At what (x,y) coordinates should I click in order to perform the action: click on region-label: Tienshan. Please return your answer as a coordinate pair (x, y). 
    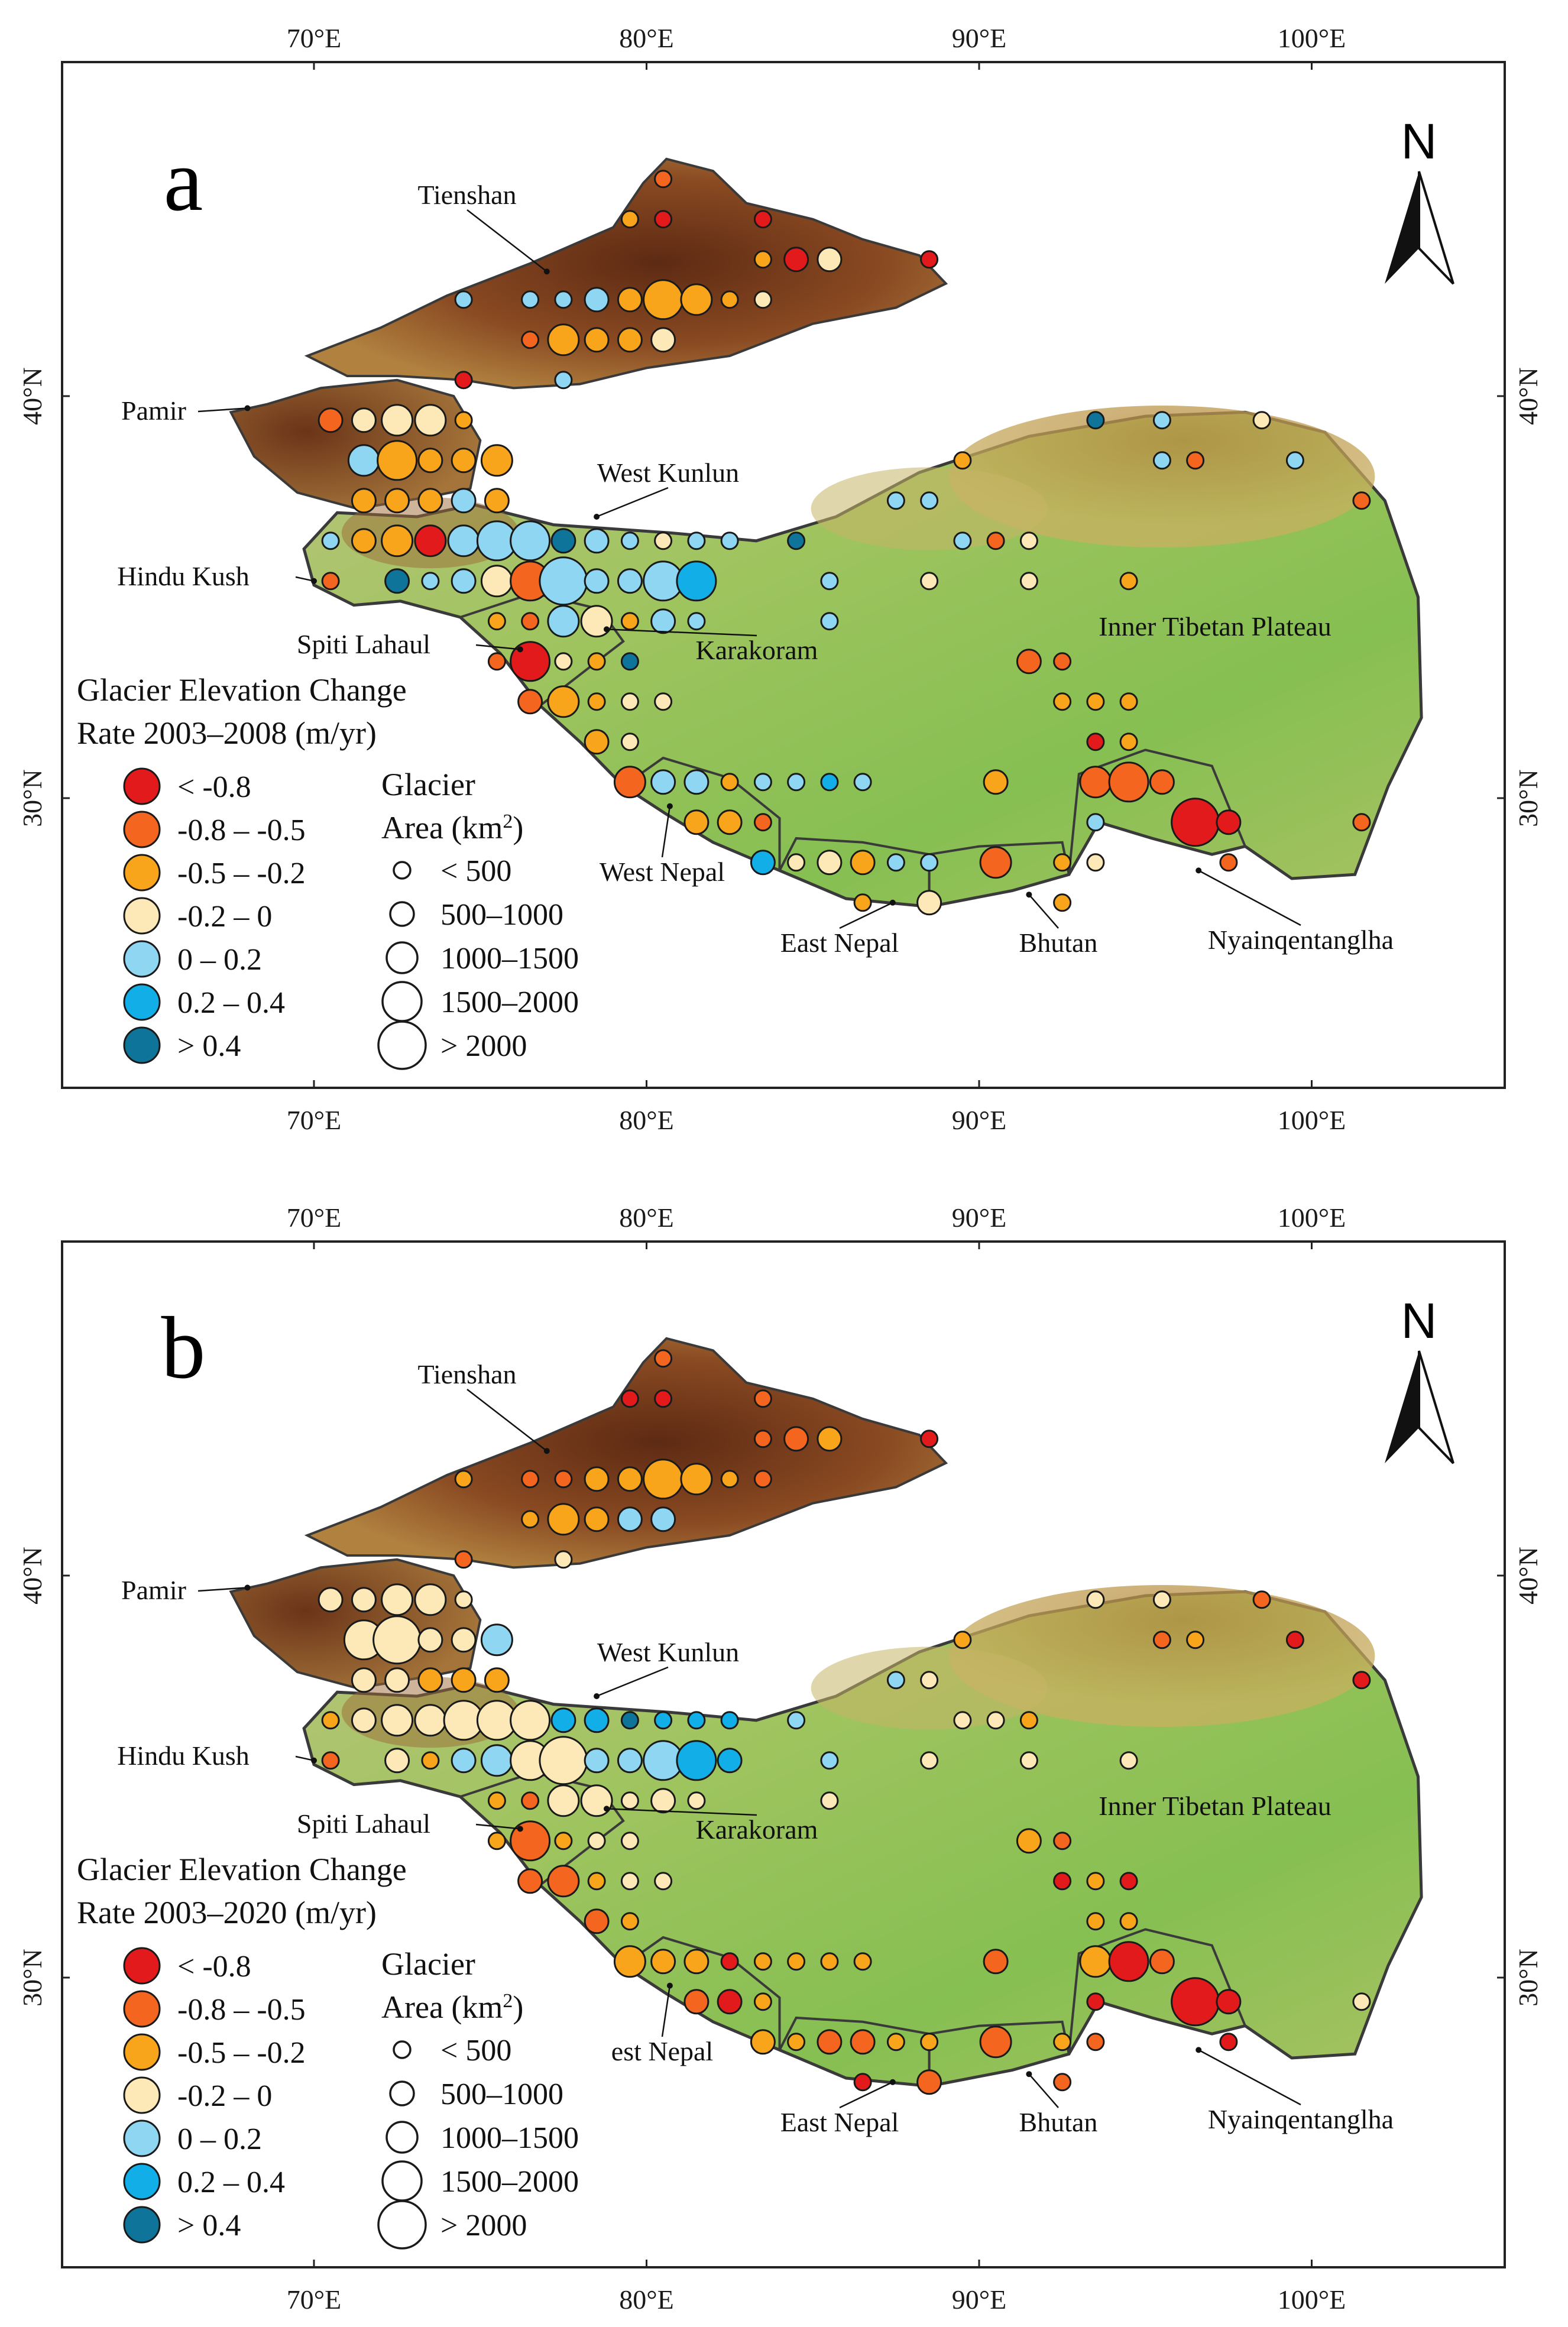
    Looking at the image, I should click on (467, 195).